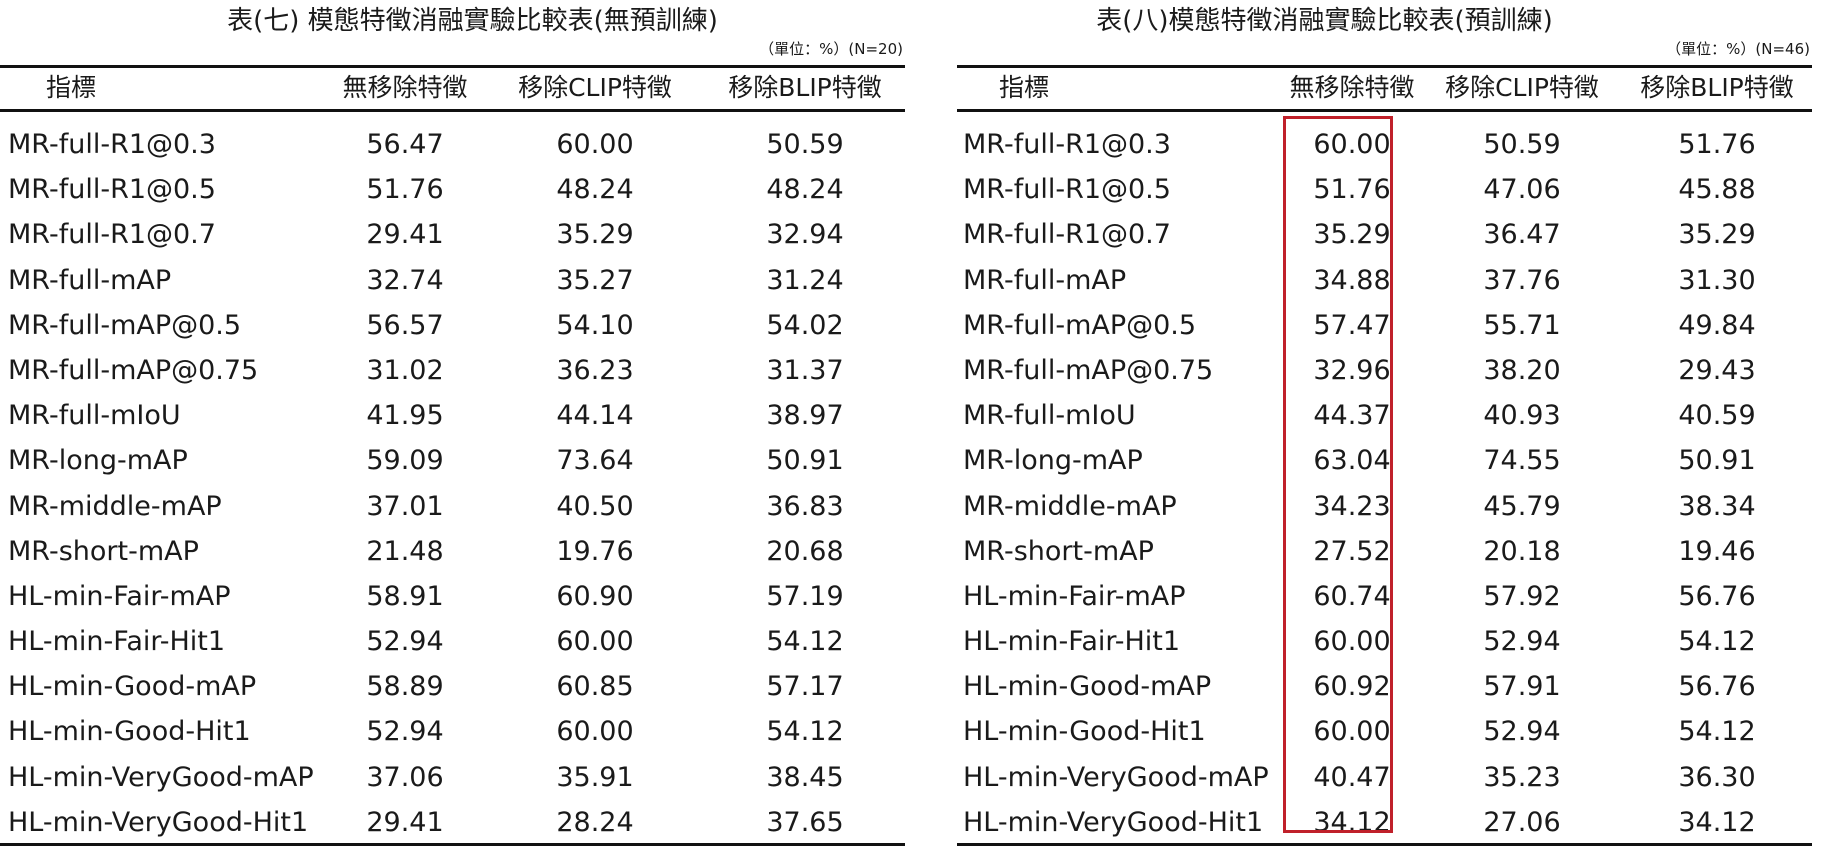  What do you see at coordinates (452, 731) in the screenshot?
I see `table-row: HL-min-Good-Hit1 52.94 60.00 54.12` at bounding box center [452, 731].